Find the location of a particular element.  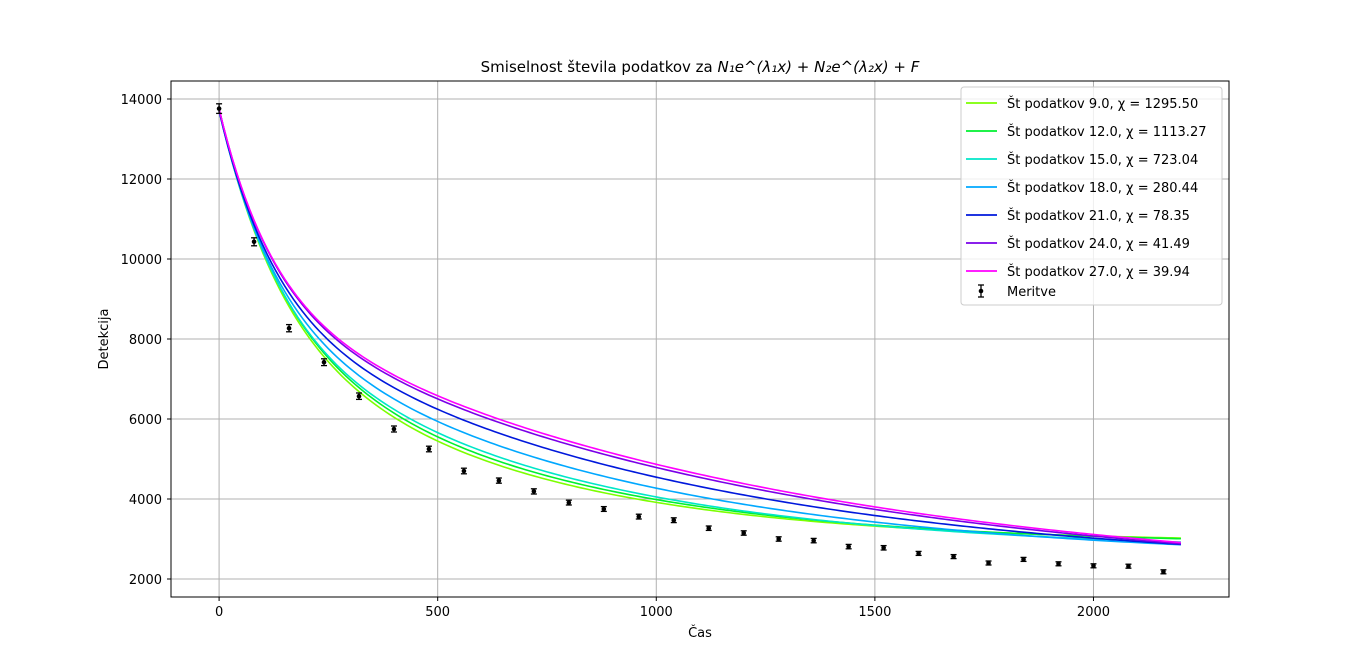

y-tick-label: 12000 is located at coordinates (141, 180).